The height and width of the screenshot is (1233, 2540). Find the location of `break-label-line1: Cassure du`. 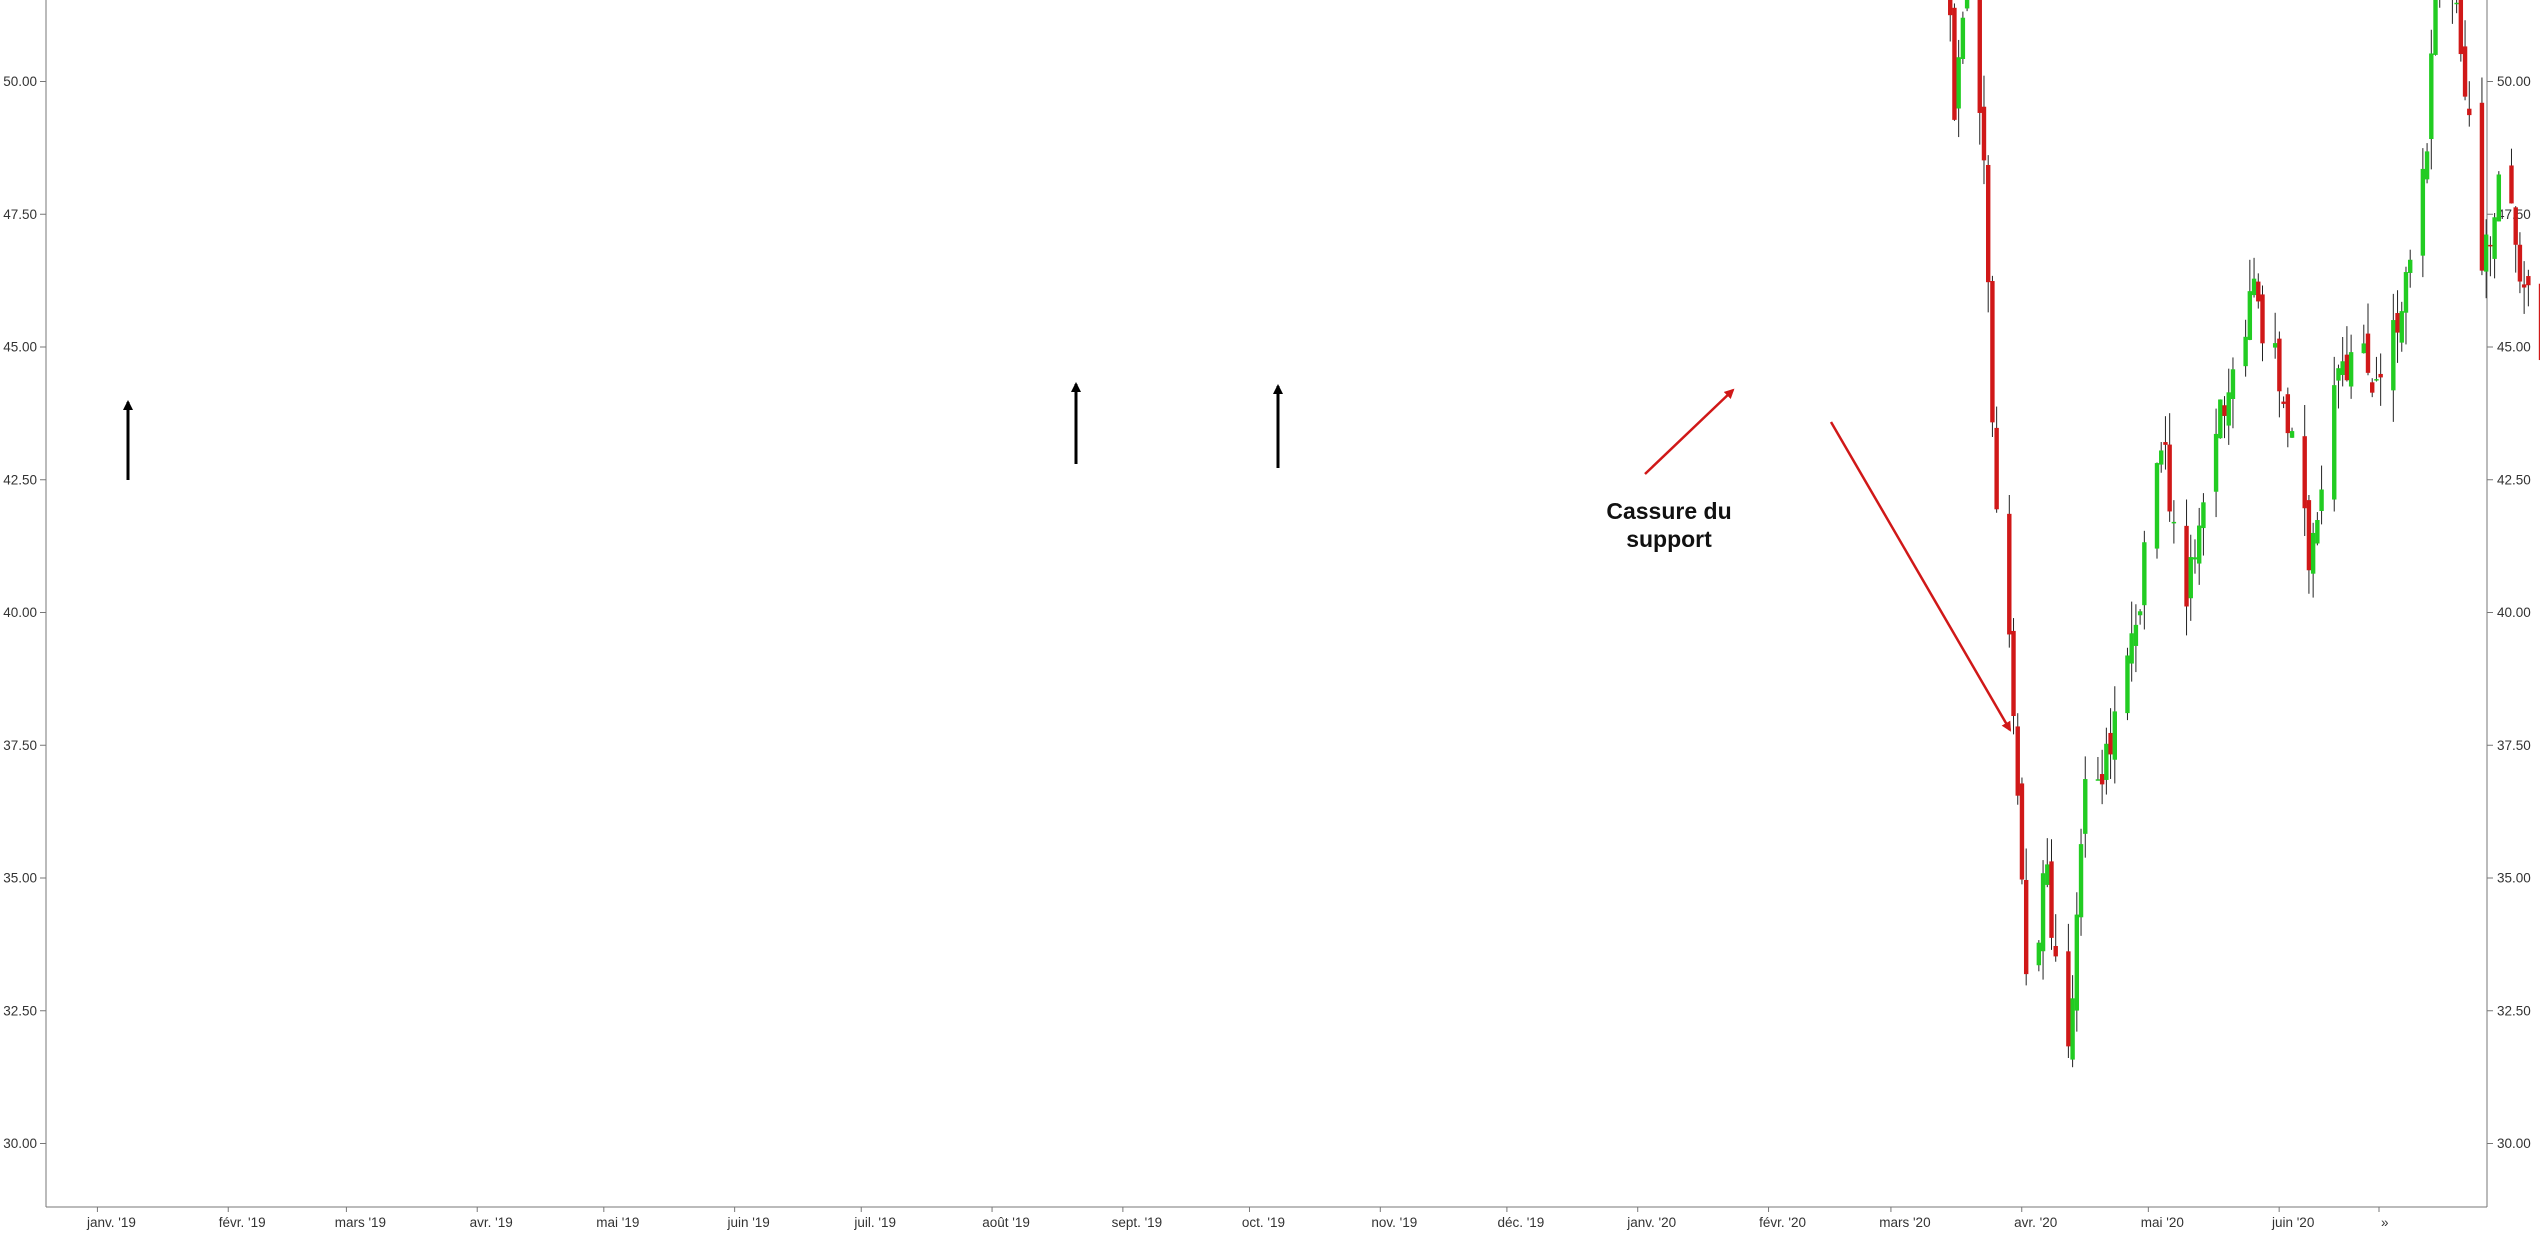

break-label-line1: Cassure du is located at coordinates (1668, 511).